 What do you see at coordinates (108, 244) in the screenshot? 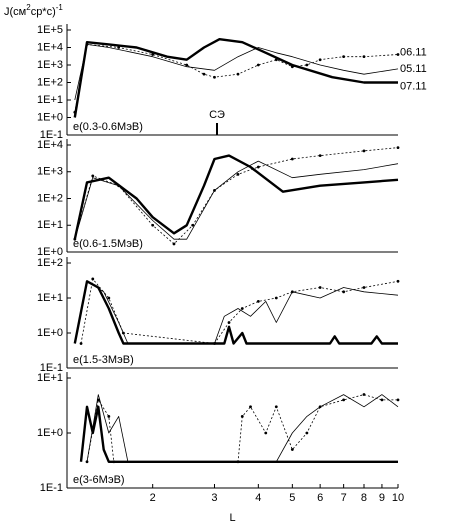
I see `panel-label: e(0.6-1.5МэВ)` at bounding box center [108, 244].